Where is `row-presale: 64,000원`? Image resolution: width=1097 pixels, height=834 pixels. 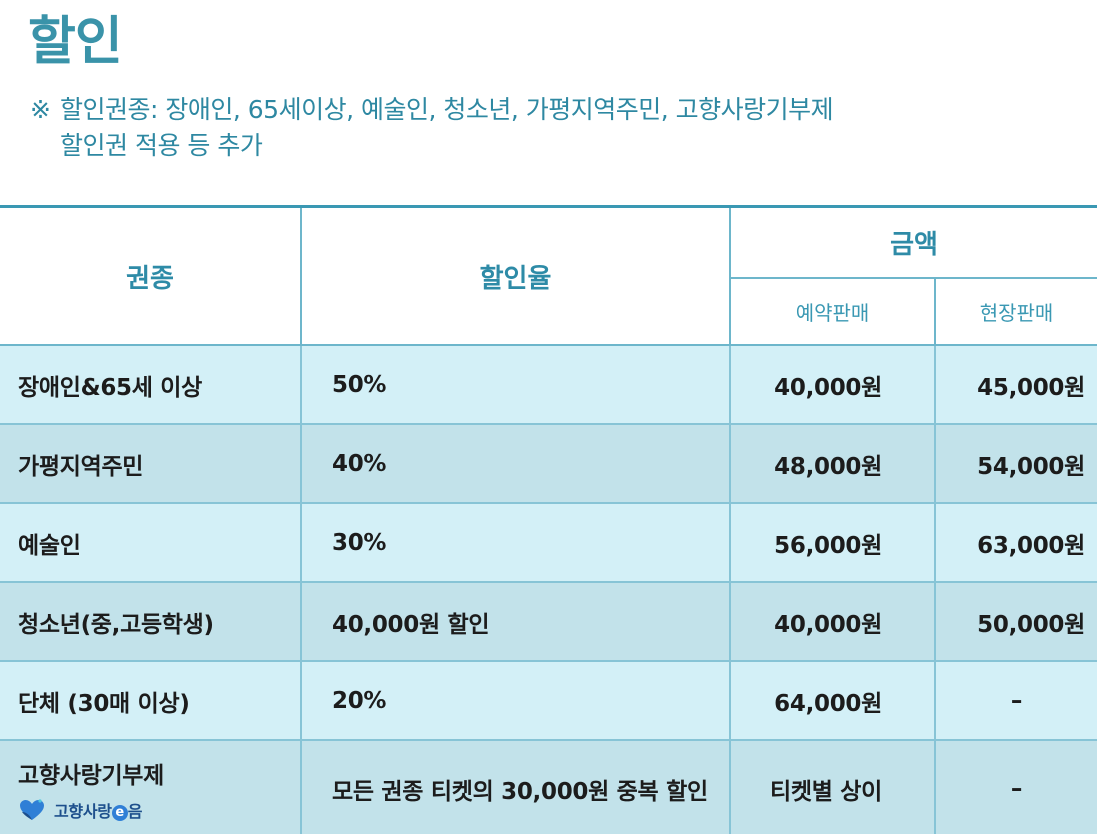
row-presale: 64,000원 is located at coordinates (833, 701).